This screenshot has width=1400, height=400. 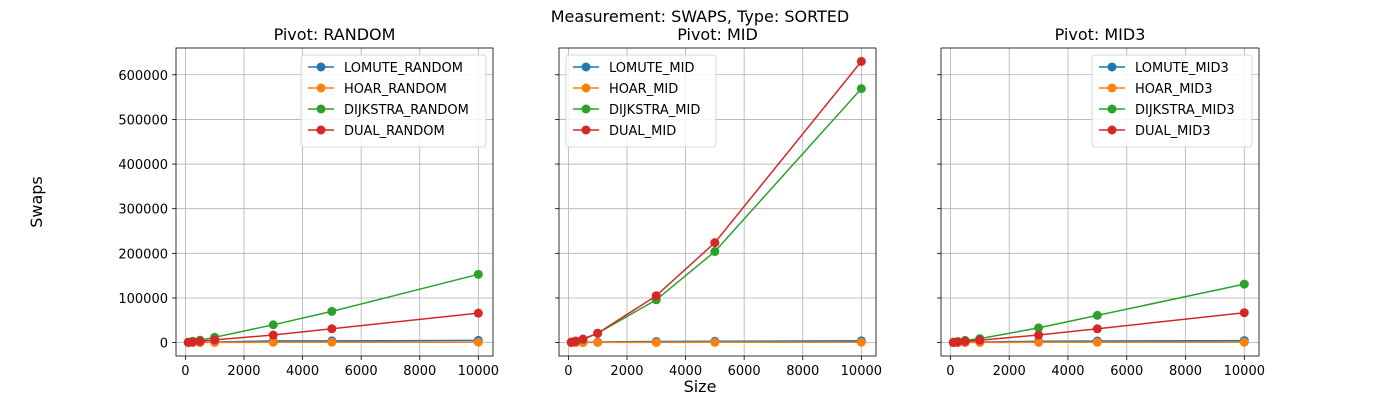 I want to click on legend-label: DUAL_MID3, so click(x=1173, y=131).